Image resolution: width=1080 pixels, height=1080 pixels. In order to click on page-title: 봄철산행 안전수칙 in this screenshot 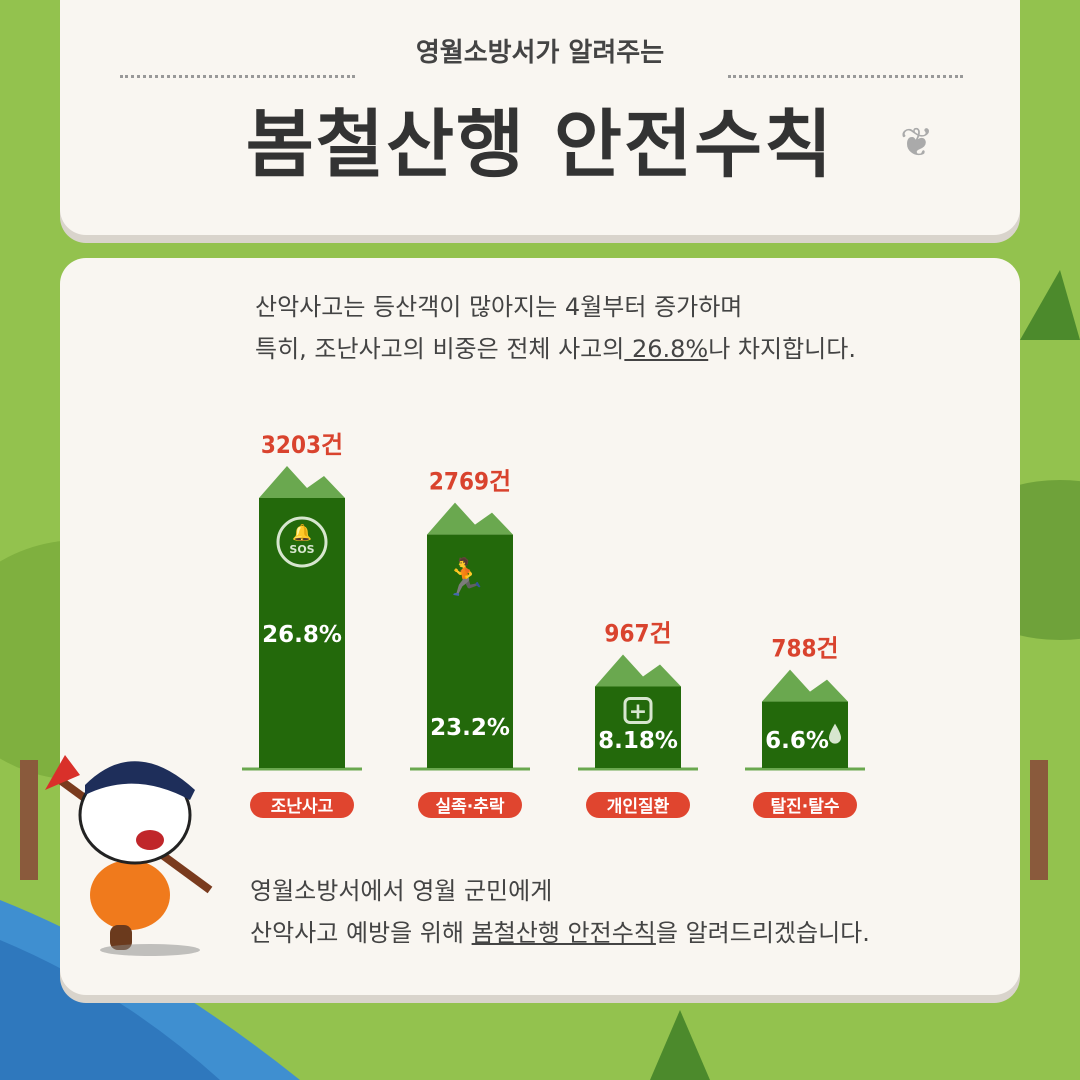, I will do `click(540, 145)`.